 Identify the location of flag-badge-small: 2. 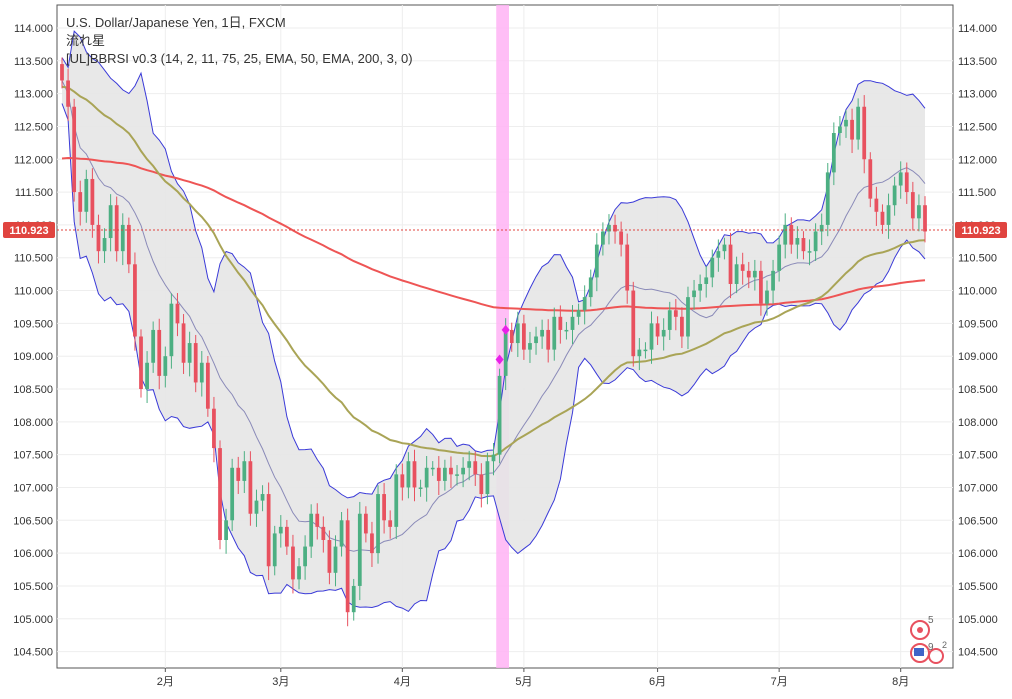
(944, 645).